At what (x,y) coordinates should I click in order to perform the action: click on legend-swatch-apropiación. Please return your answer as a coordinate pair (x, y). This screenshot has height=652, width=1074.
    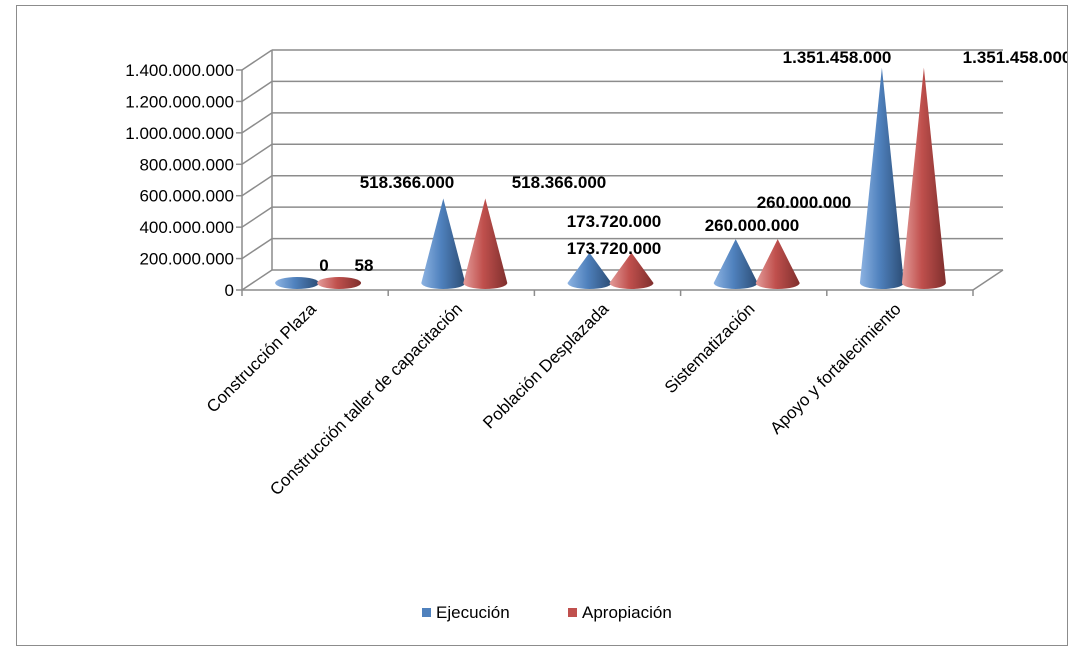
    Looking at the image, I should click on (572, 612).